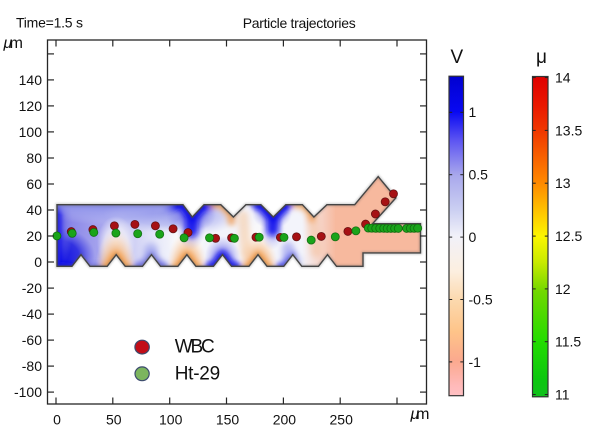  What do you see at coordinates (563, 78) in the screenshot?
I see `svg-text: 14` at bounding box center [563, 78].